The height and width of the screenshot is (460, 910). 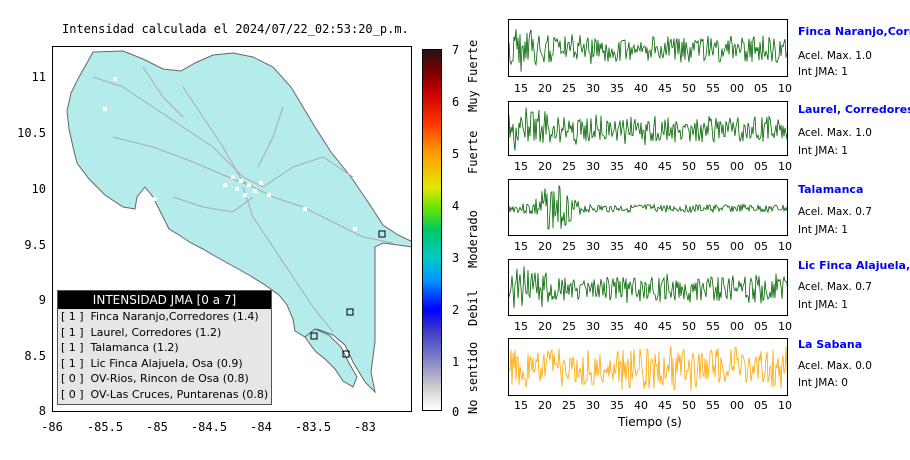 I want to click on colorbar-category: No sentido, so click(x=473, y=377).